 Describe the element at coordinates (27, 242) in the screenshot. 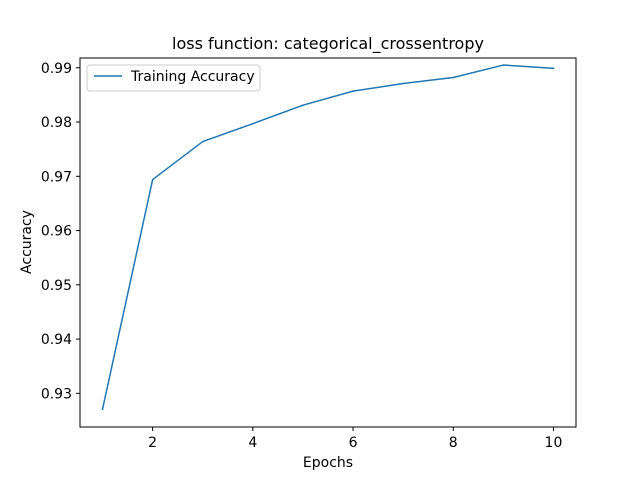

I see `y-axis-label: Accuracy` at that location.